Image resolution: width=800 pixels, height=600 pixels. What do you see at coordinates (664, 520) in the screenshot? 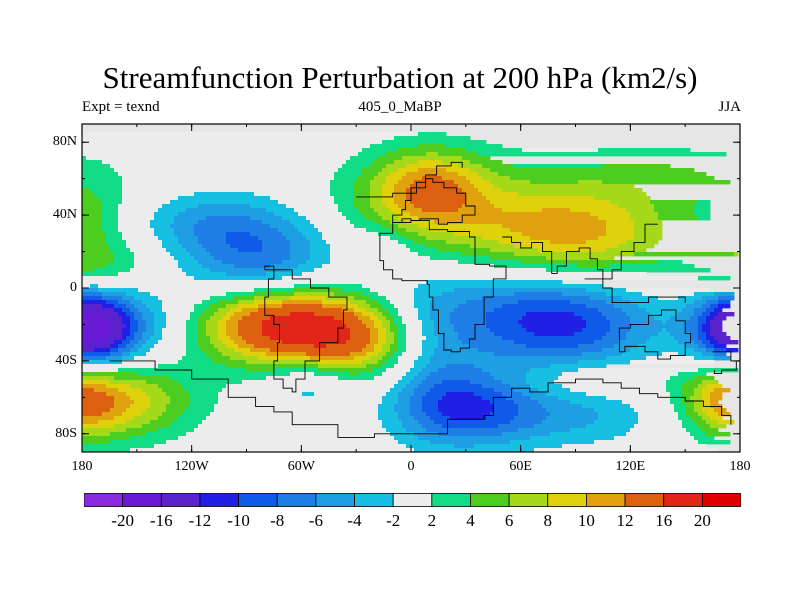
I see `colorbar-label: 16` at bounding box center [664, 520].